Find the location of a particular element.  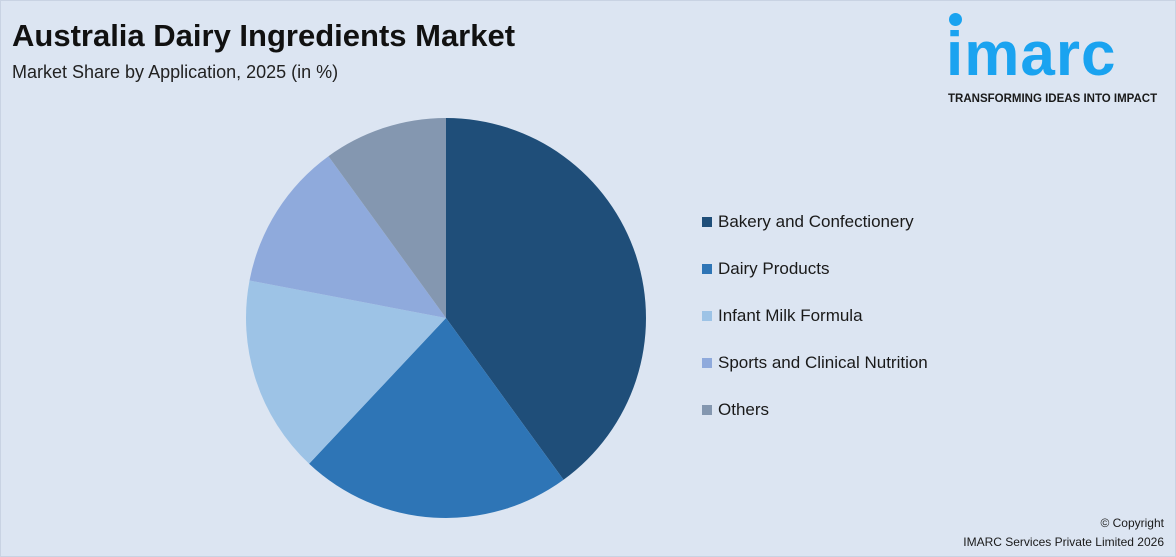

pie-slice-dairy-products is located at coordinates (436, 418).